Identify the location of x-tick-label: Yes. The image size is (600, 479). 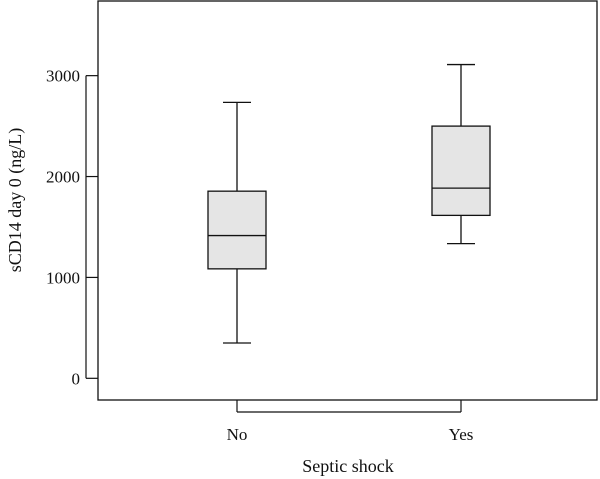
(461, 434).